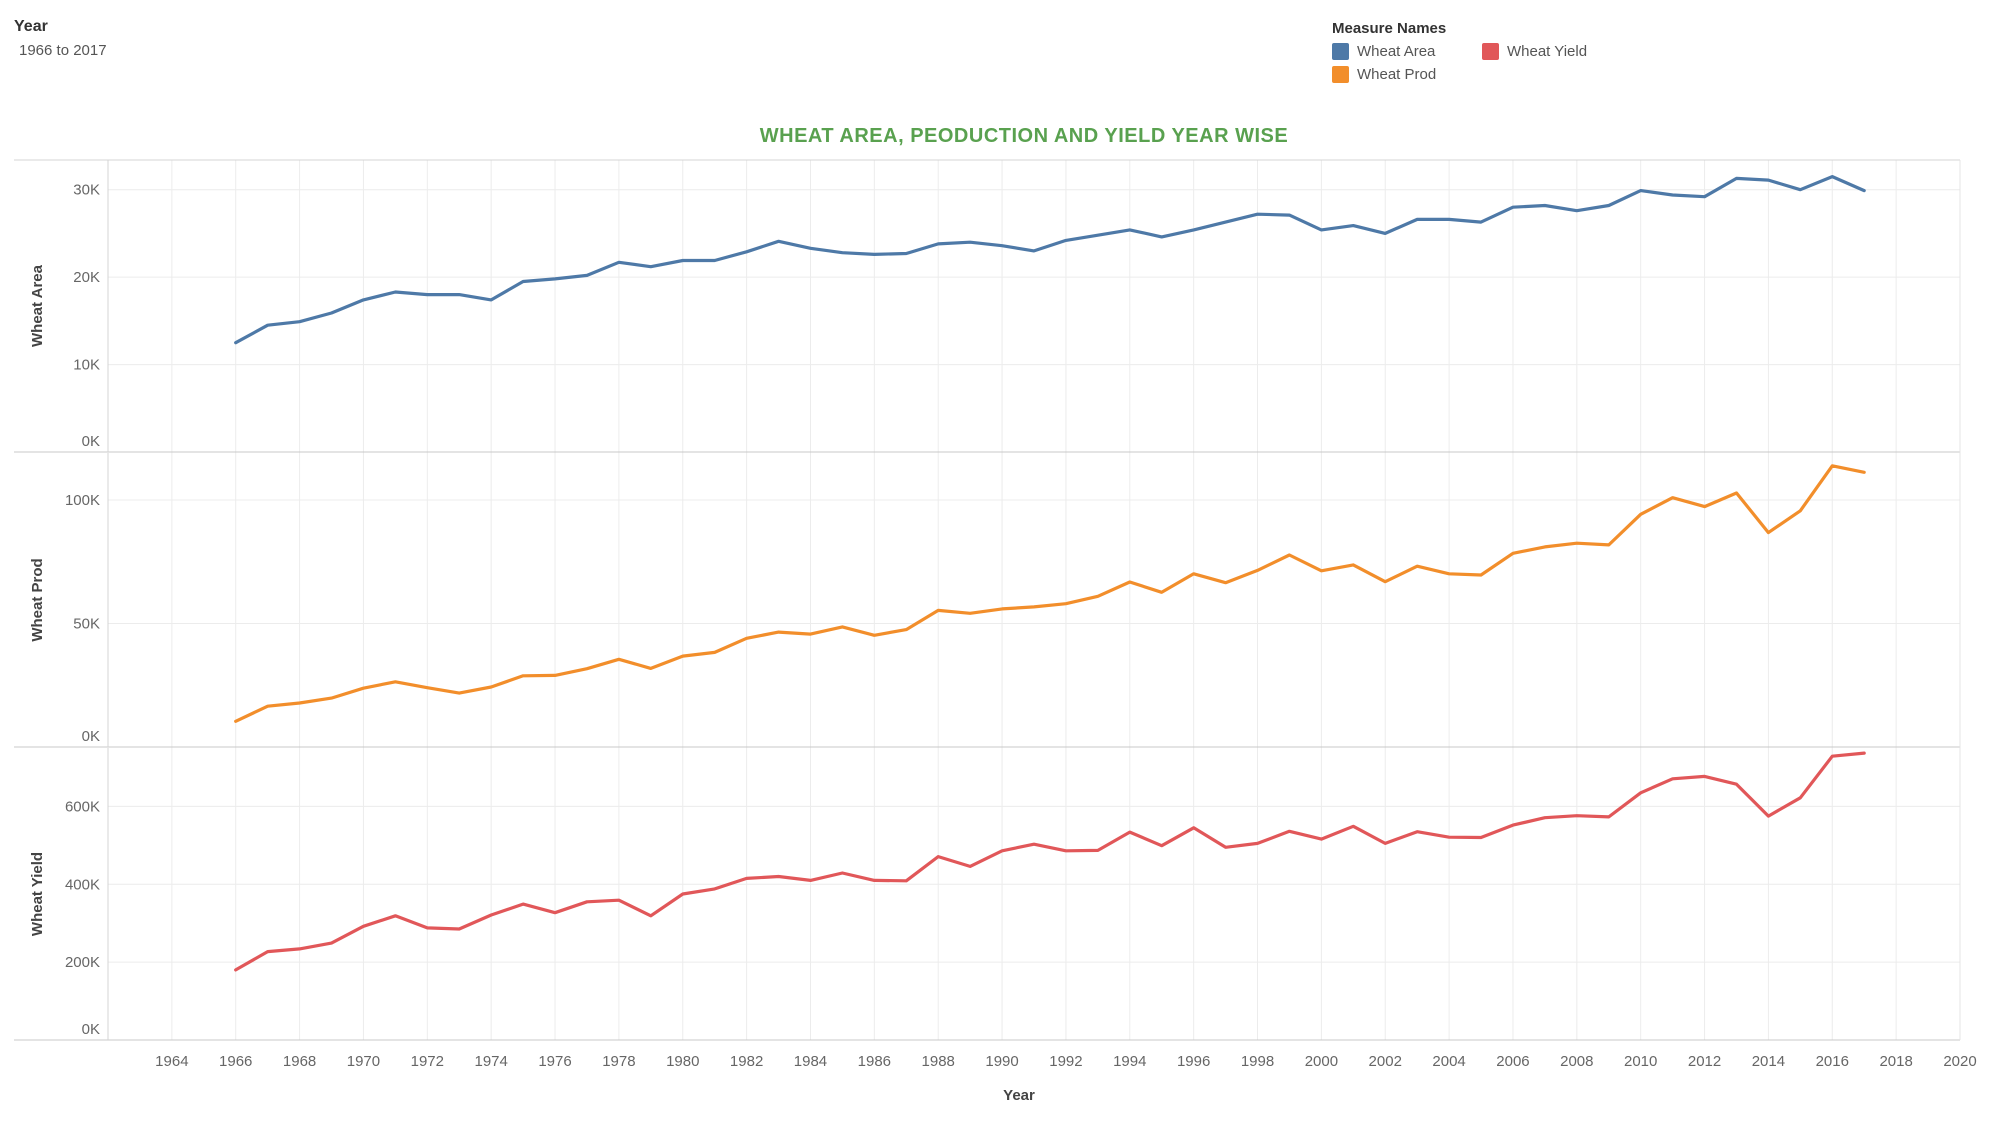 The height and width of the screenshot is (1124, 1999). Describe the element at coordinates (1576, 1061) in the screenshot. I see `x-tick-label-2008: 2008` at that location.